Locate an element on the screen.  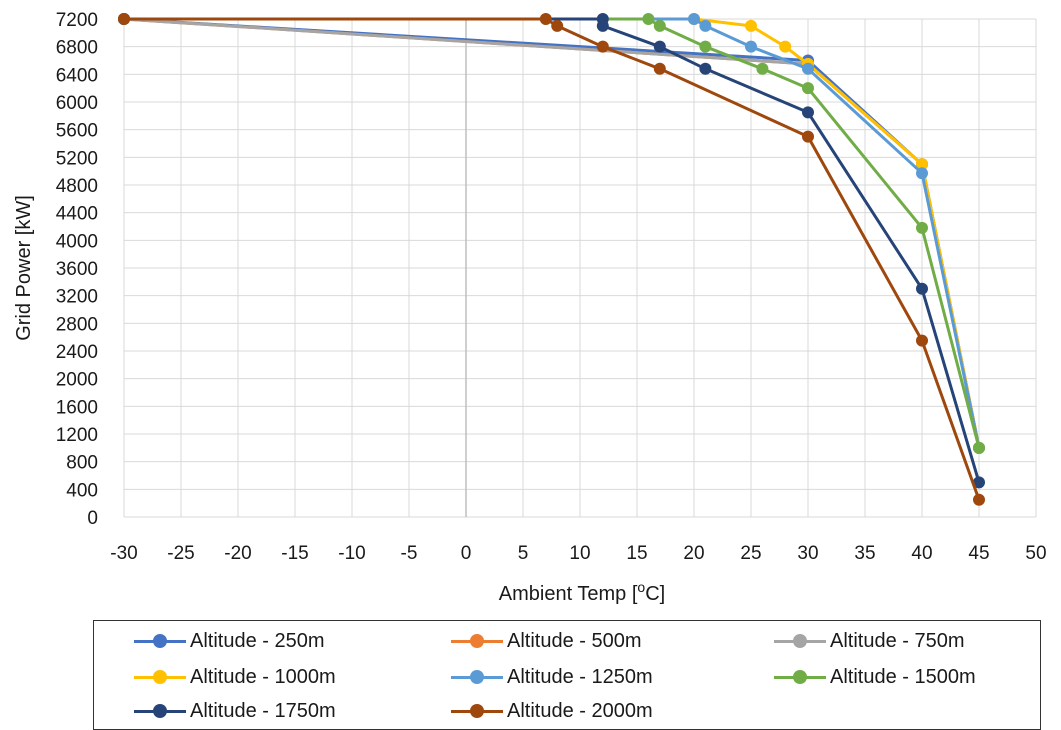
y-tick-label: 3600 is located at coordinates (77, 269).